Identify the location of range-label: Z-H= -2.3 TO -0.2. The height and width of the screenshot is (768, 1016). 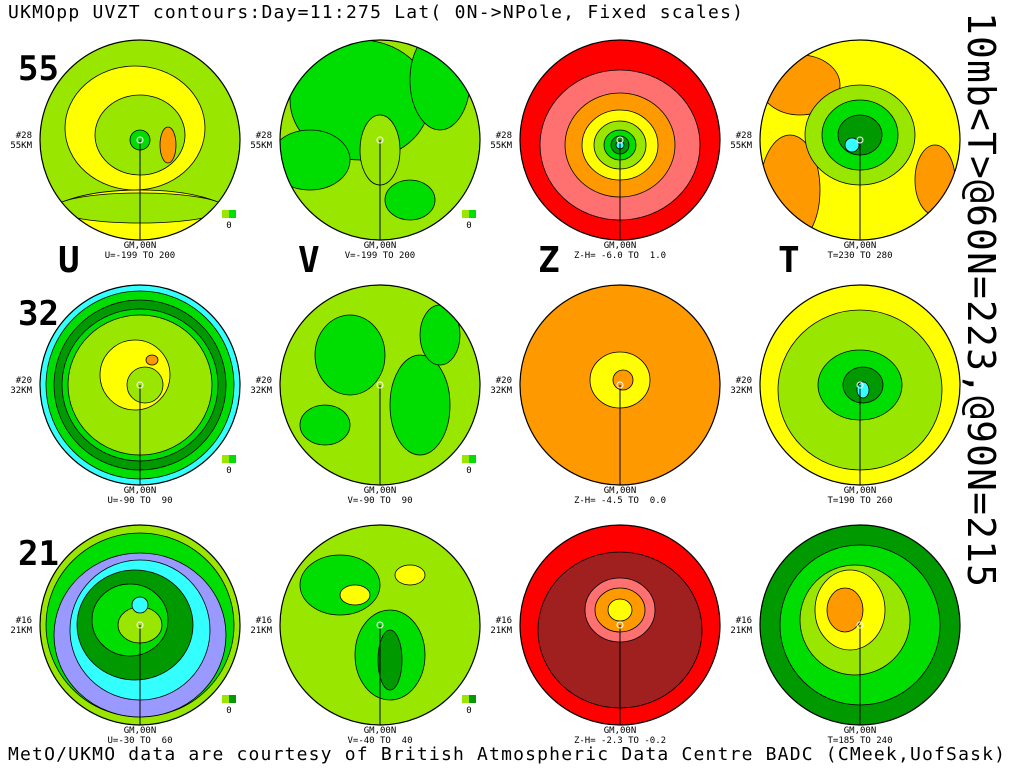
(620, 741).